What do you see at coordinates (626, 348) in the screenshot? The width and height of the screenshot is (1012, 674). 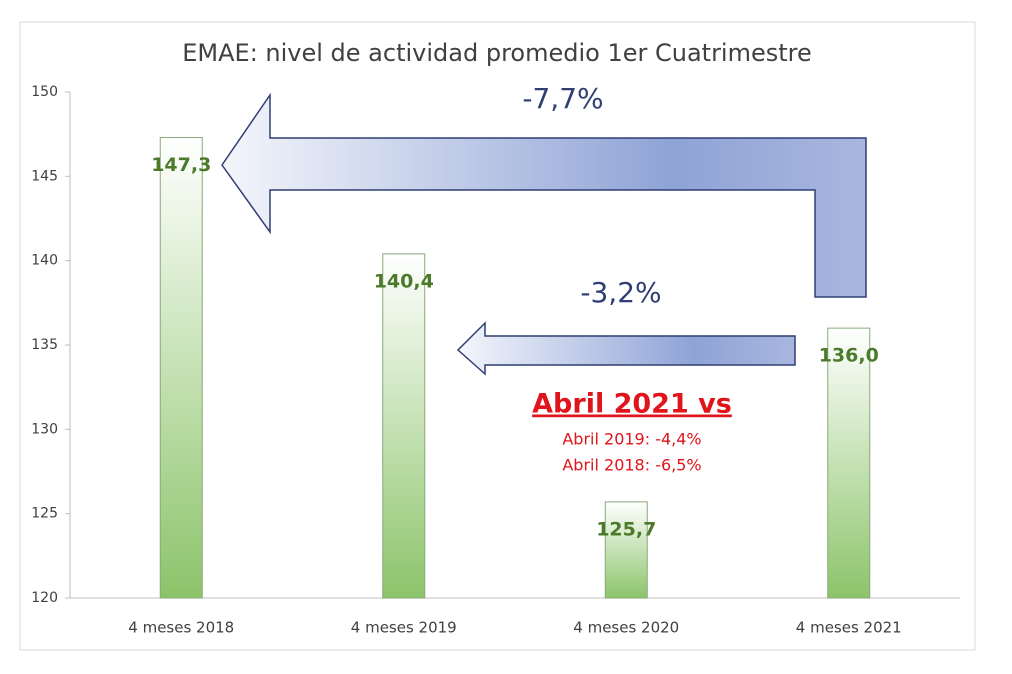 I see `arrow-small` at bounding box center [626, 348].